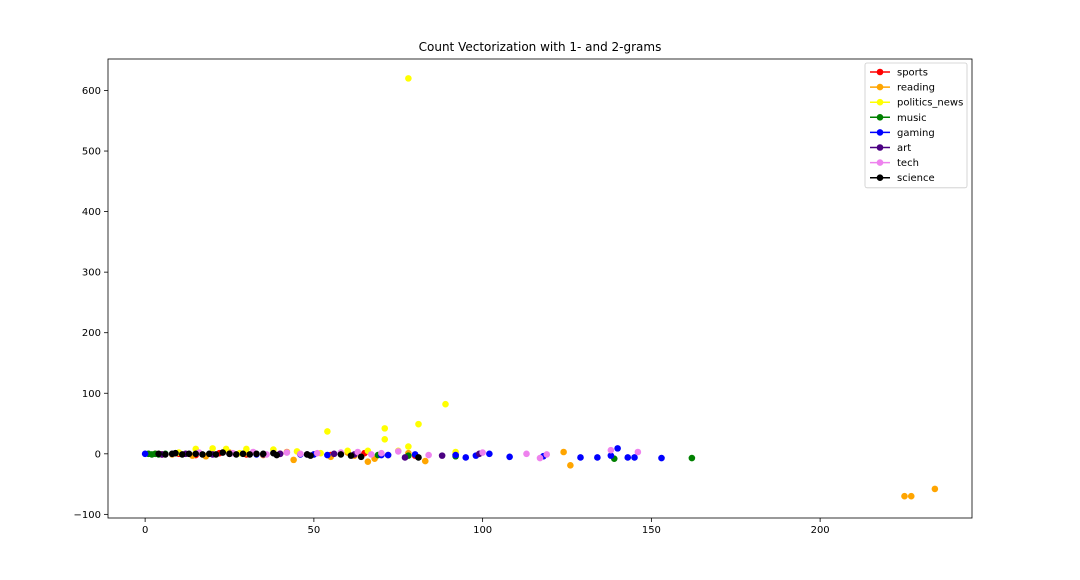  I want to click on legend-entry-politics-news: politics_news, so click(916, 103).